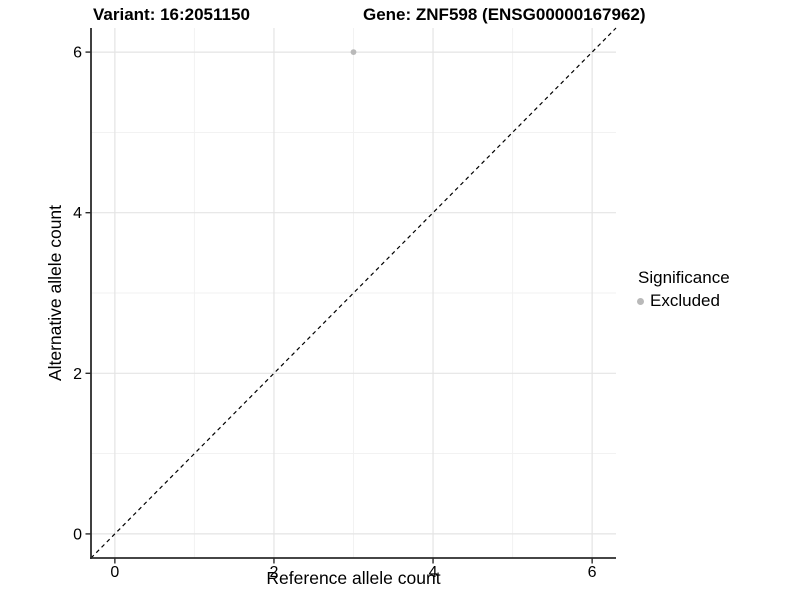 The image size is (800, 600). What do you see at coordinates (353, 52) in the screenshot?
I see `data-point` at bounding box center [353, 52].